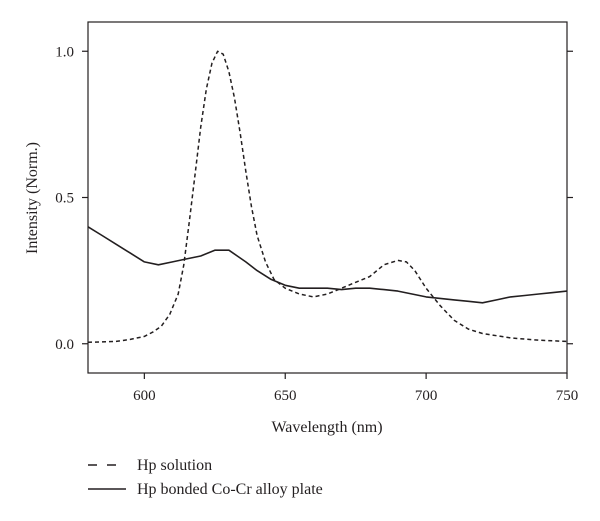 The width and height of the screenshot is (600, 521). I want to click on y-tick-label: 0.0, so click(64, 345).